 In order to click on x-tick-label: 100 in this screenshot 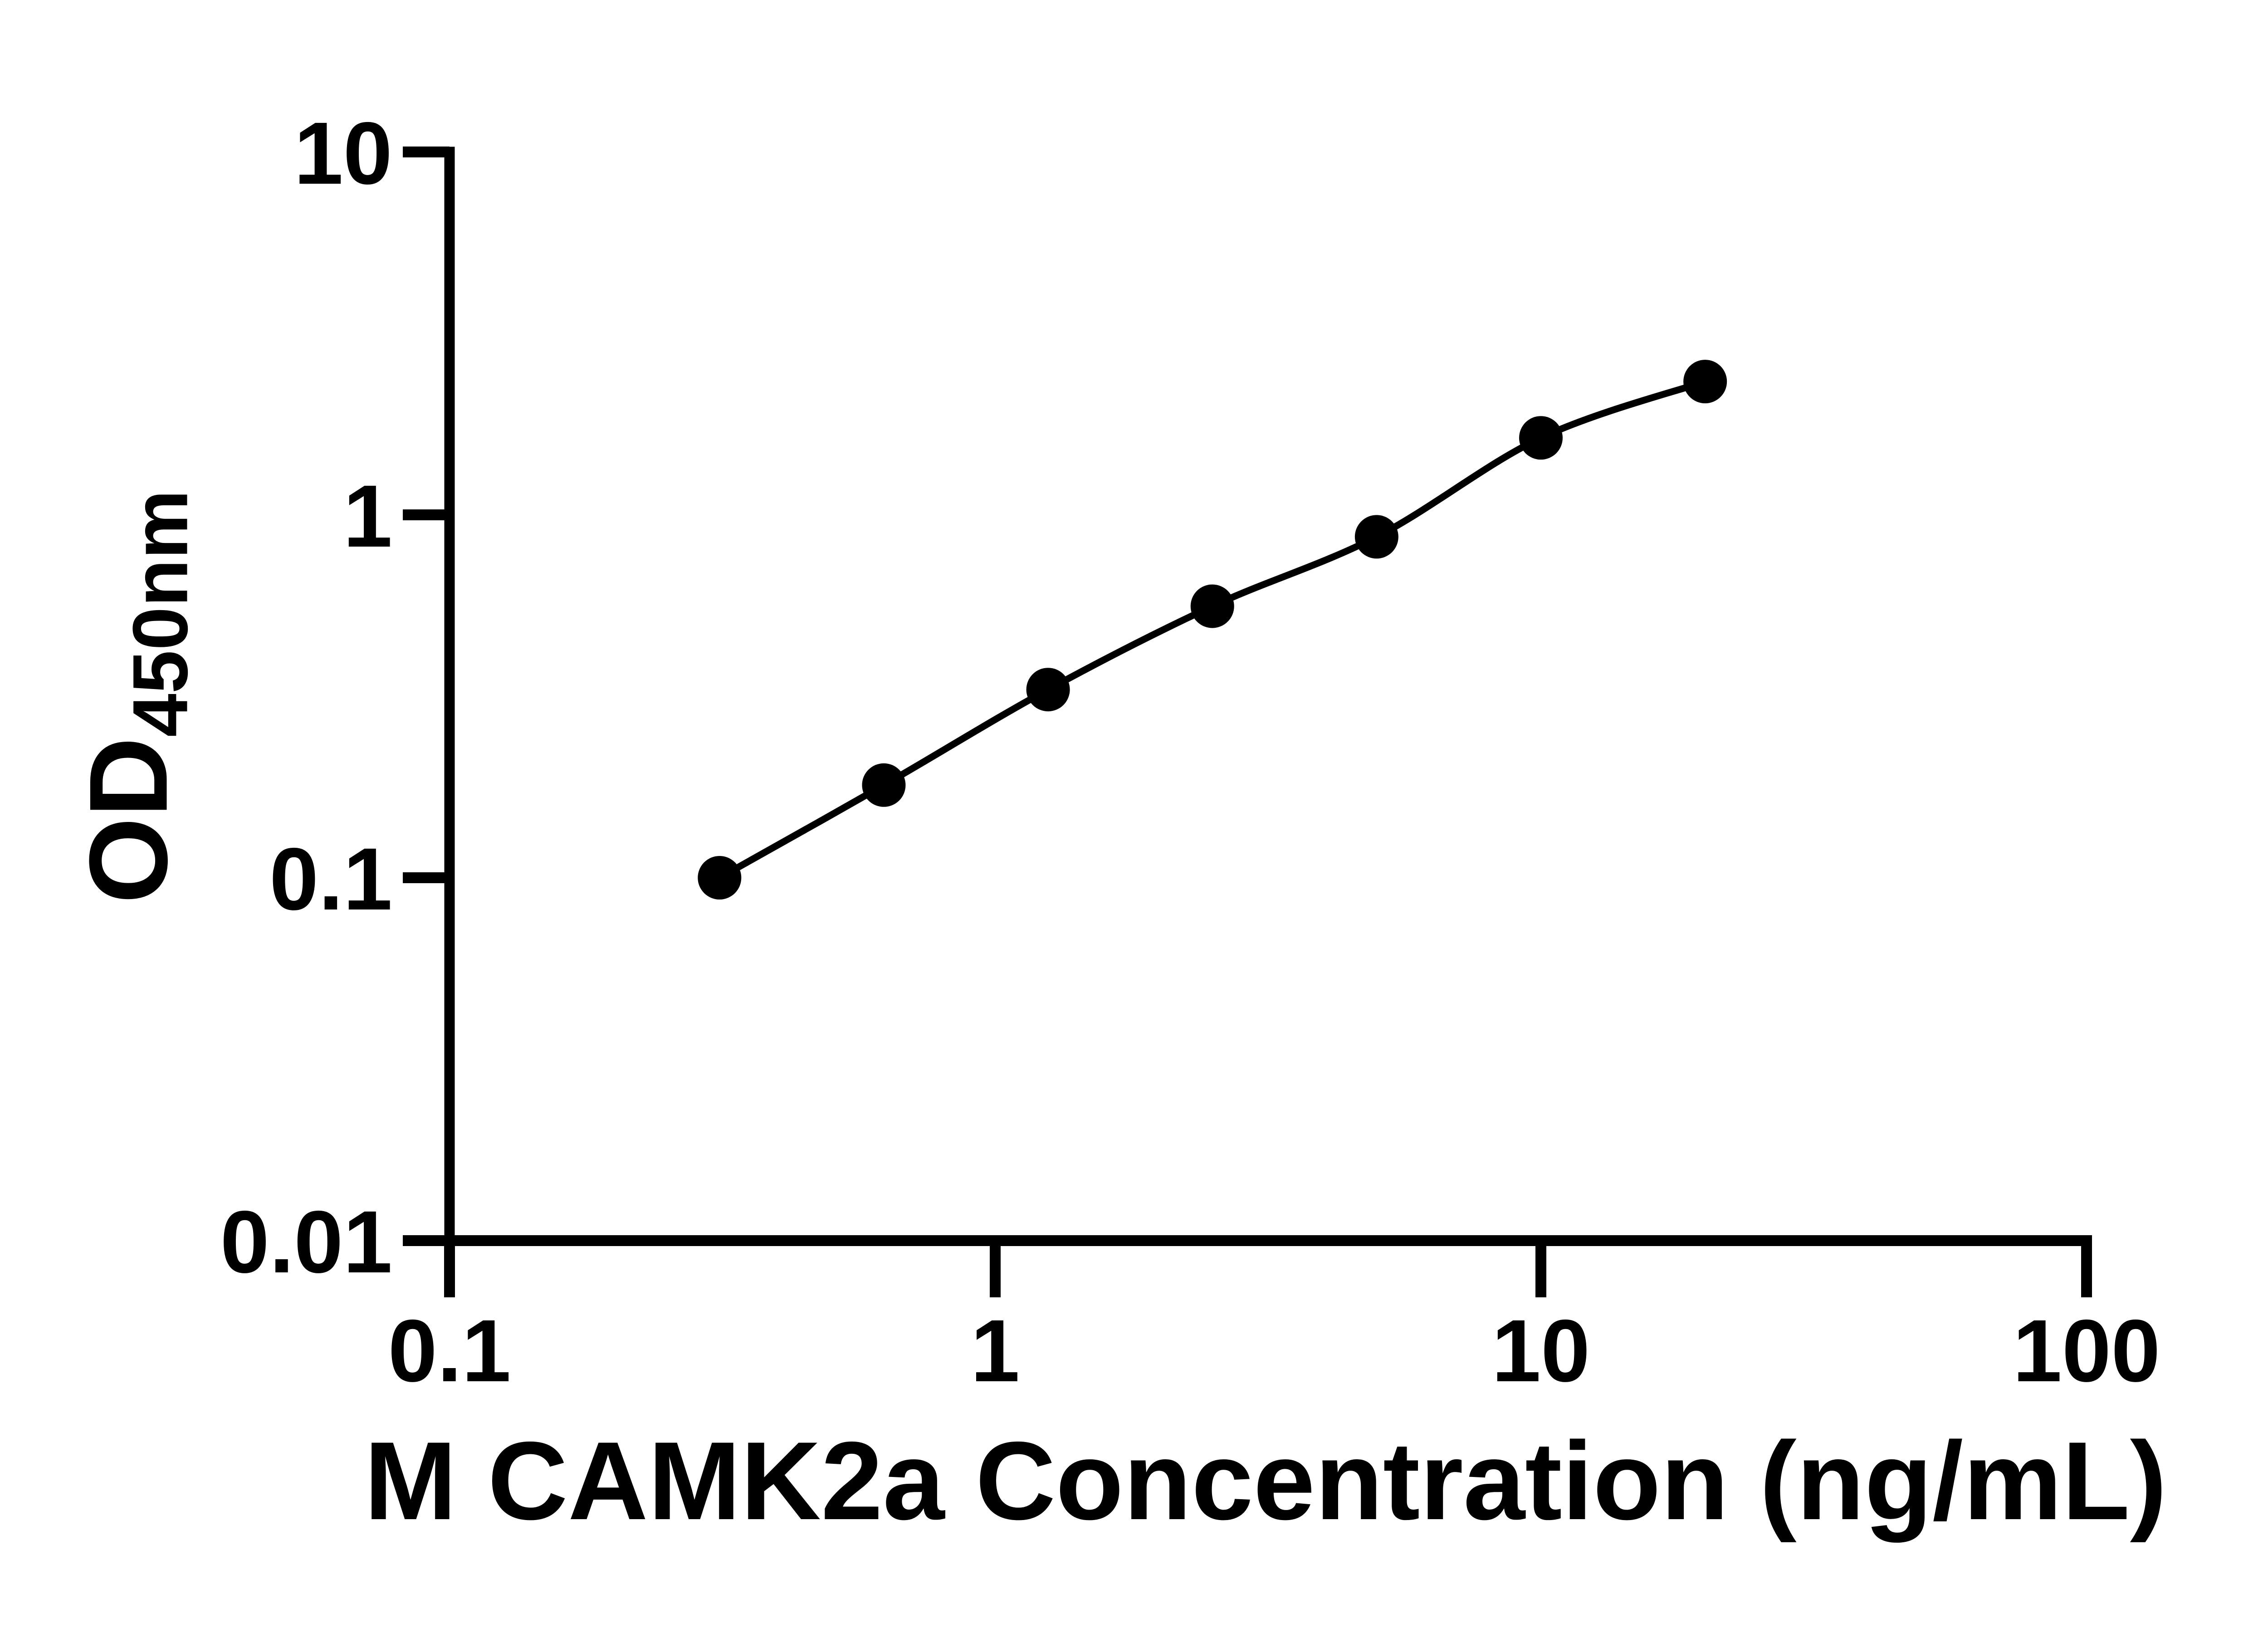, I will do `click(2086, 1350)`.